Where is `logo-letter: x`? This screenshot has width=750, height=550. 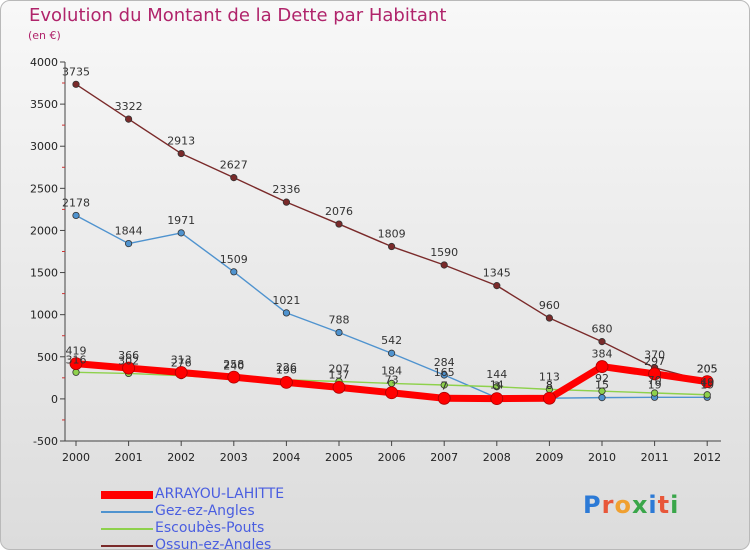
logo-letter: x is located at coordinates (640, 505).